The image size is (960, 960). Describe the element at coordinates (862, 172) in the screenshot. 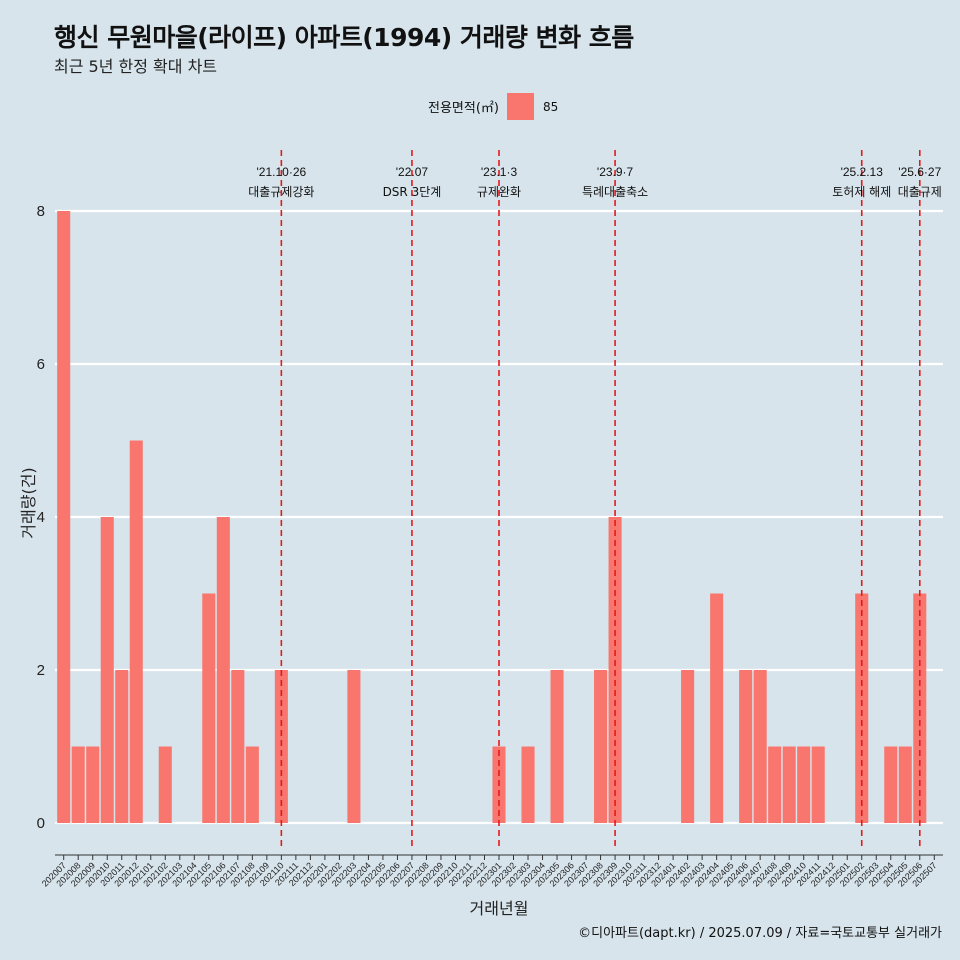

I see `event-date: '25.2.13` at that location.